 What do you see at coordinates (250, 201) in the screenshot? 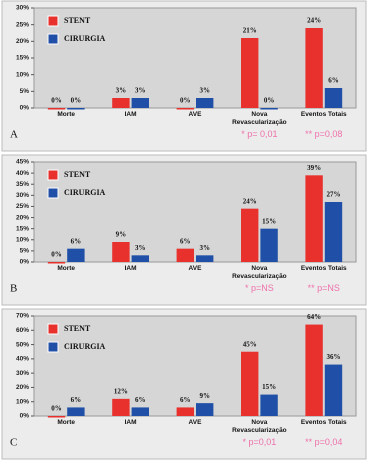
I see `value-label: 24%` at bounding box center [250, 201].